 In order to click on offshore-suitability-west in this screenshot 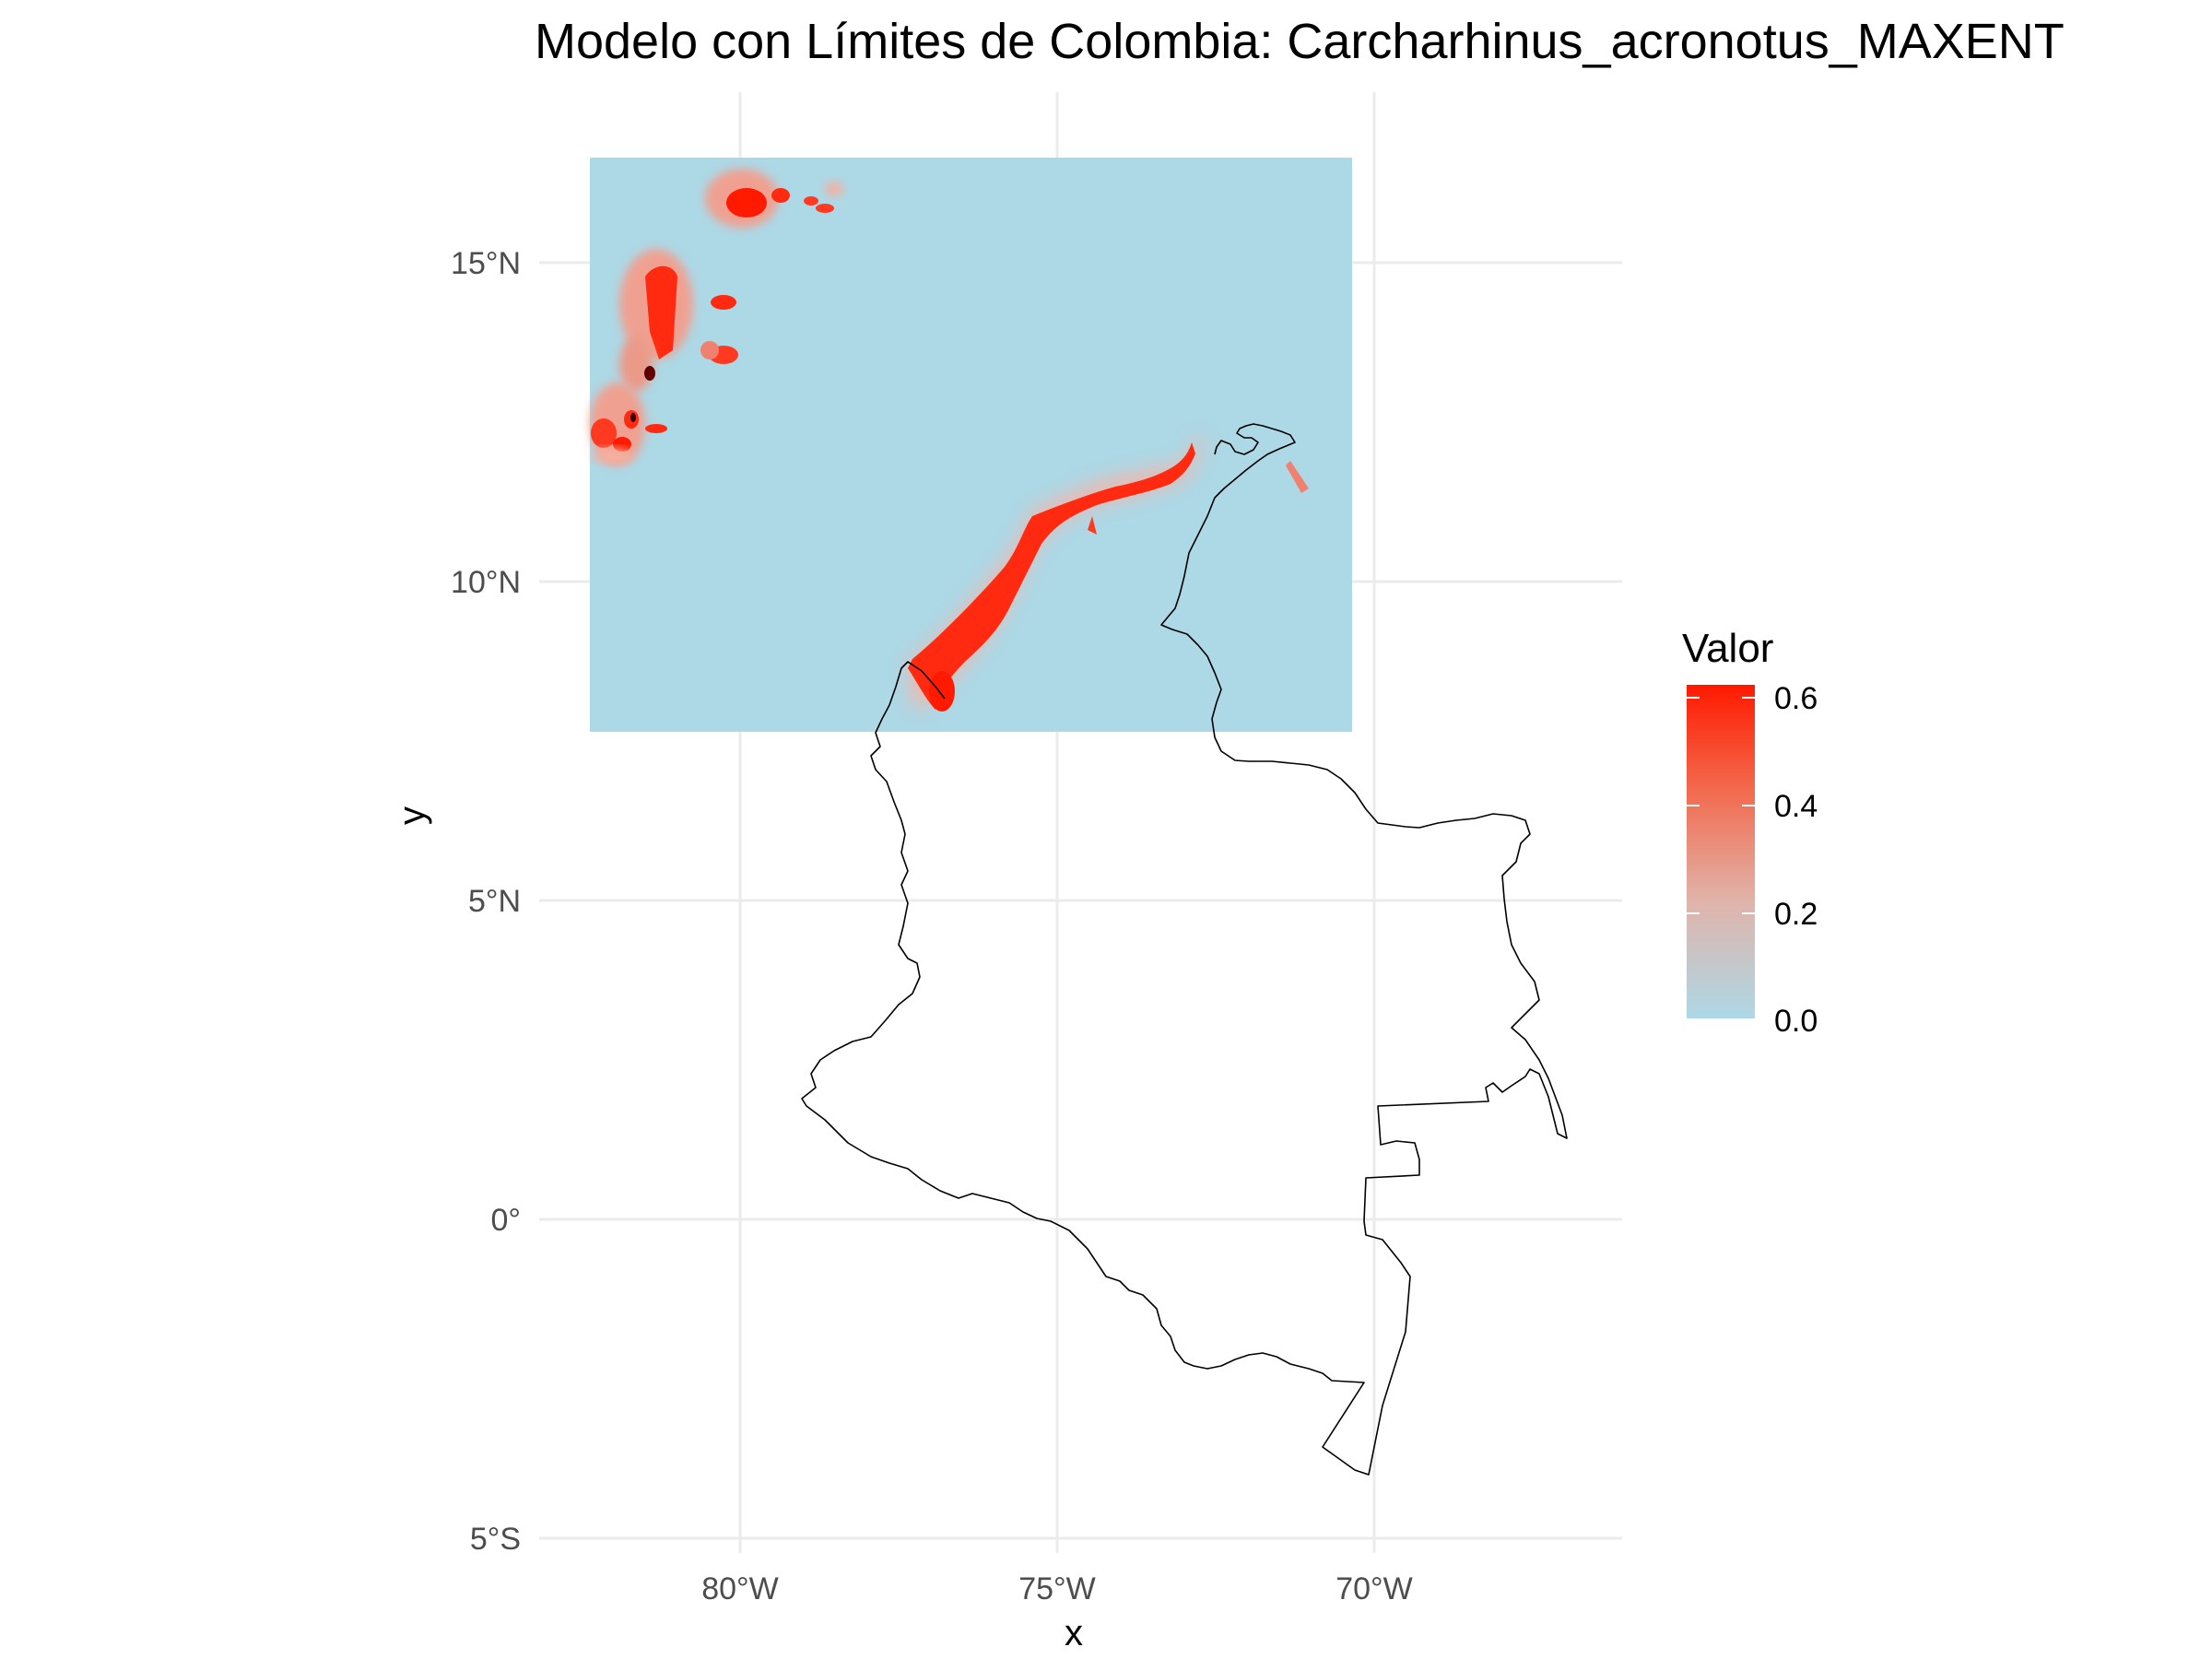, I will do `click(678, 320)`.